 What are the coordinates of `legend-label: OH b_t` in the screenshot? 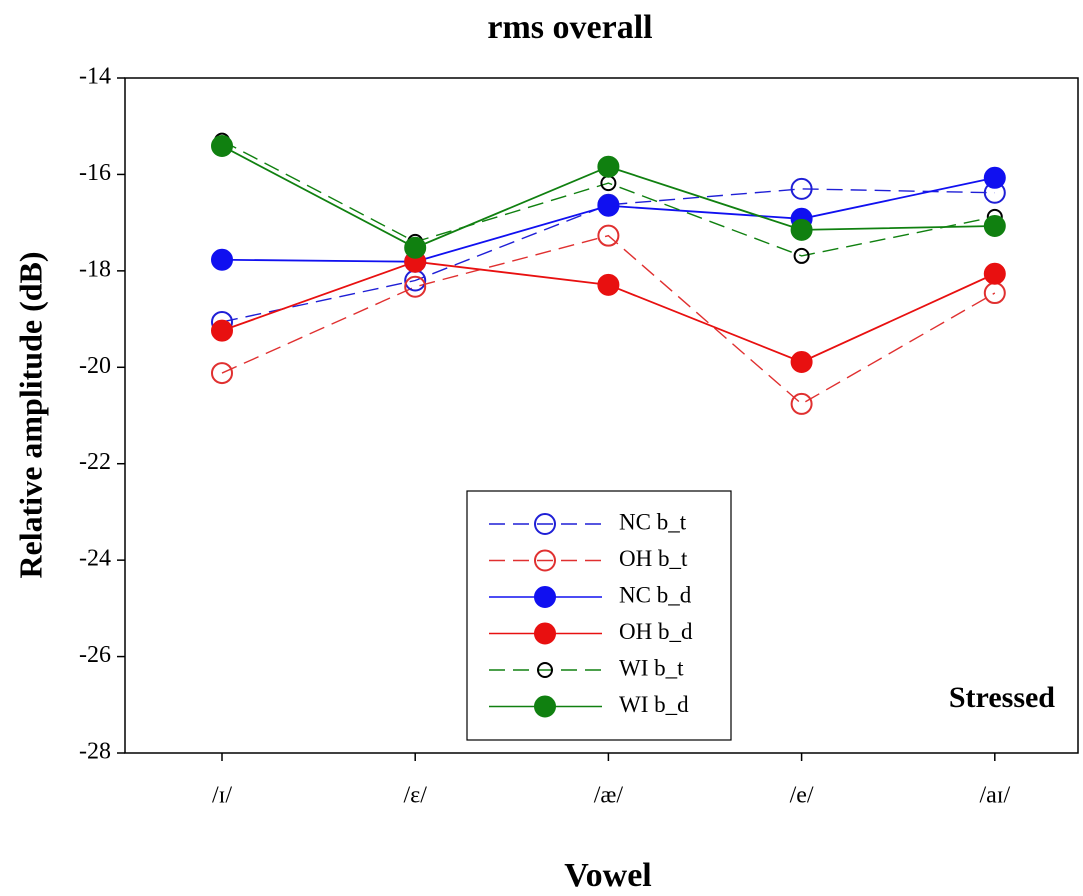 It's located at (653, 558).